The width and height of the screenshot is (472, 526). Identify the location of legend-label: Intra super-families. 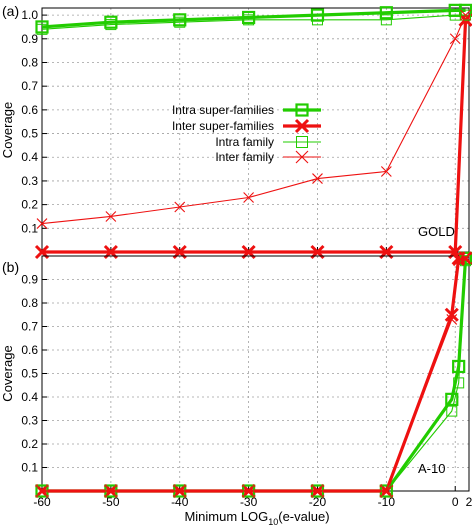
(223, 110).